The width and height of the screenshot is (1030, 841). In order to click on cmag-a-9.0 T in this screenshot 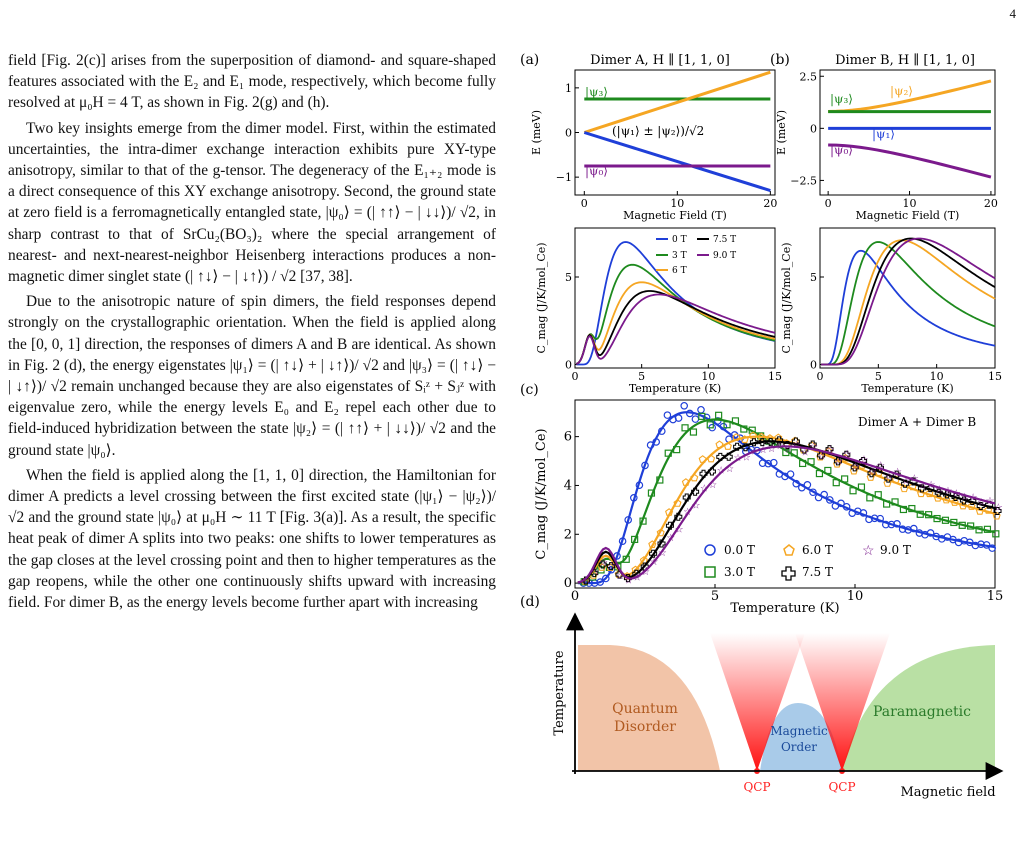, I will do `click(675, 329)`.